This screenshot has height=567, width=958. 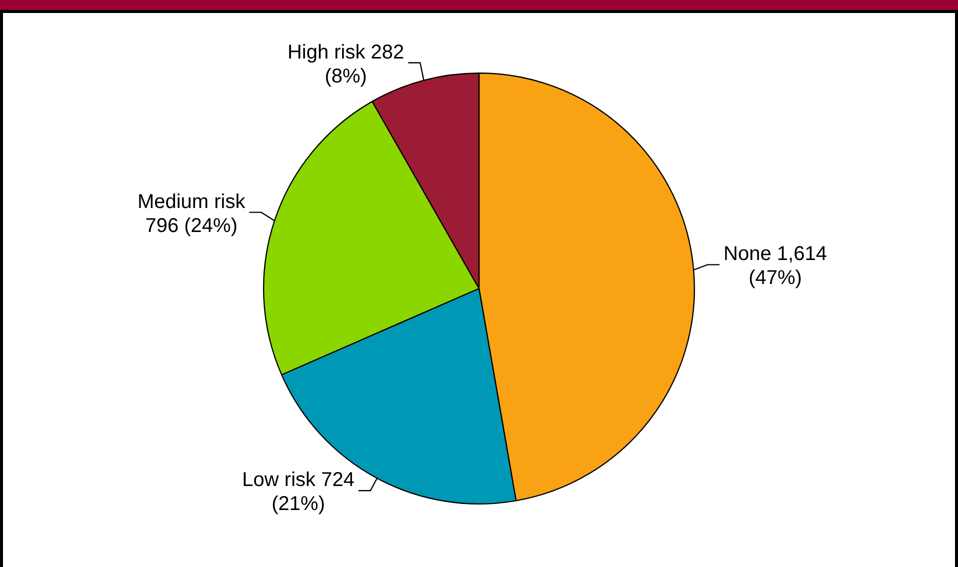 What do you see at coordinates (345, 64) in the screenshot?
I see `slice-label: High risk 282 (8%)` at bounding box center [345, 64].